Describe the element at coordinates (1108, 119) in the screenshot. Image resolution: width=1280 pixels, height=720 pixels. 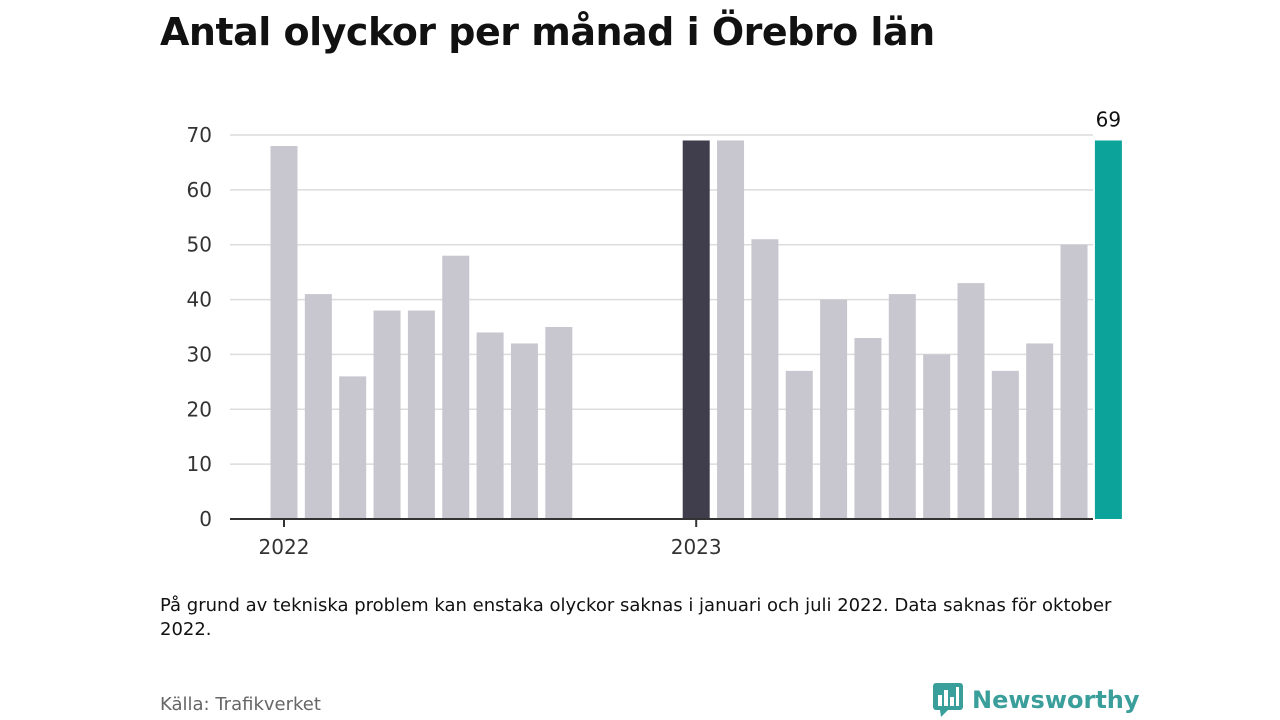
I see `data-label: 69` at that location.